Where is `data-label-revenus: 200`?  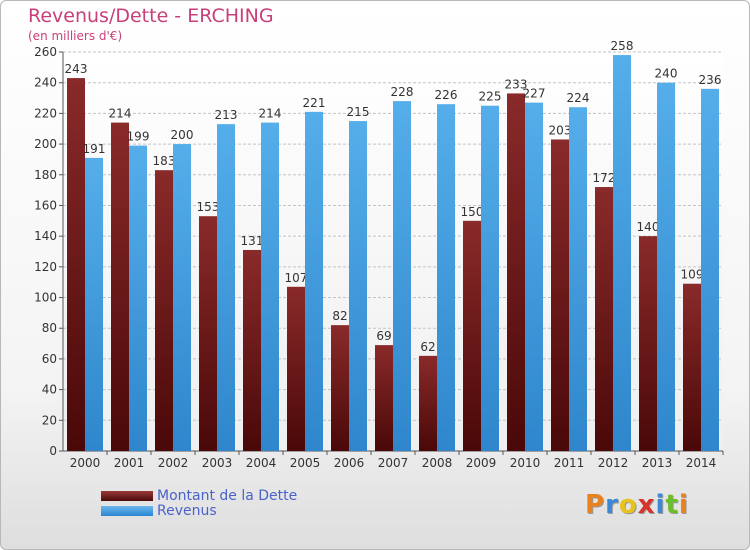
data-label-revenus: 200 is located at coordinates (182, 135).